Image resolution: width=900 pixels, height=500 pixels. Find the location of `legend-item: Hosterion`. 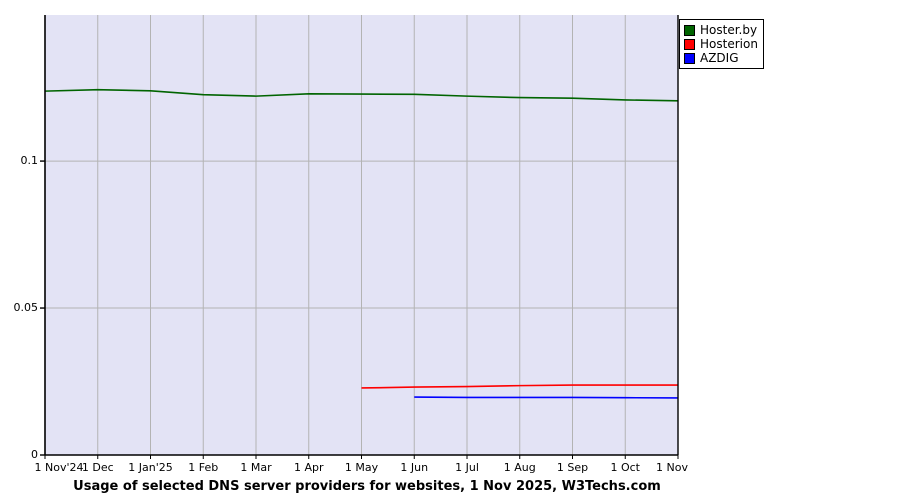

legend-item: Hosterion is located at coordinates (721, 44).